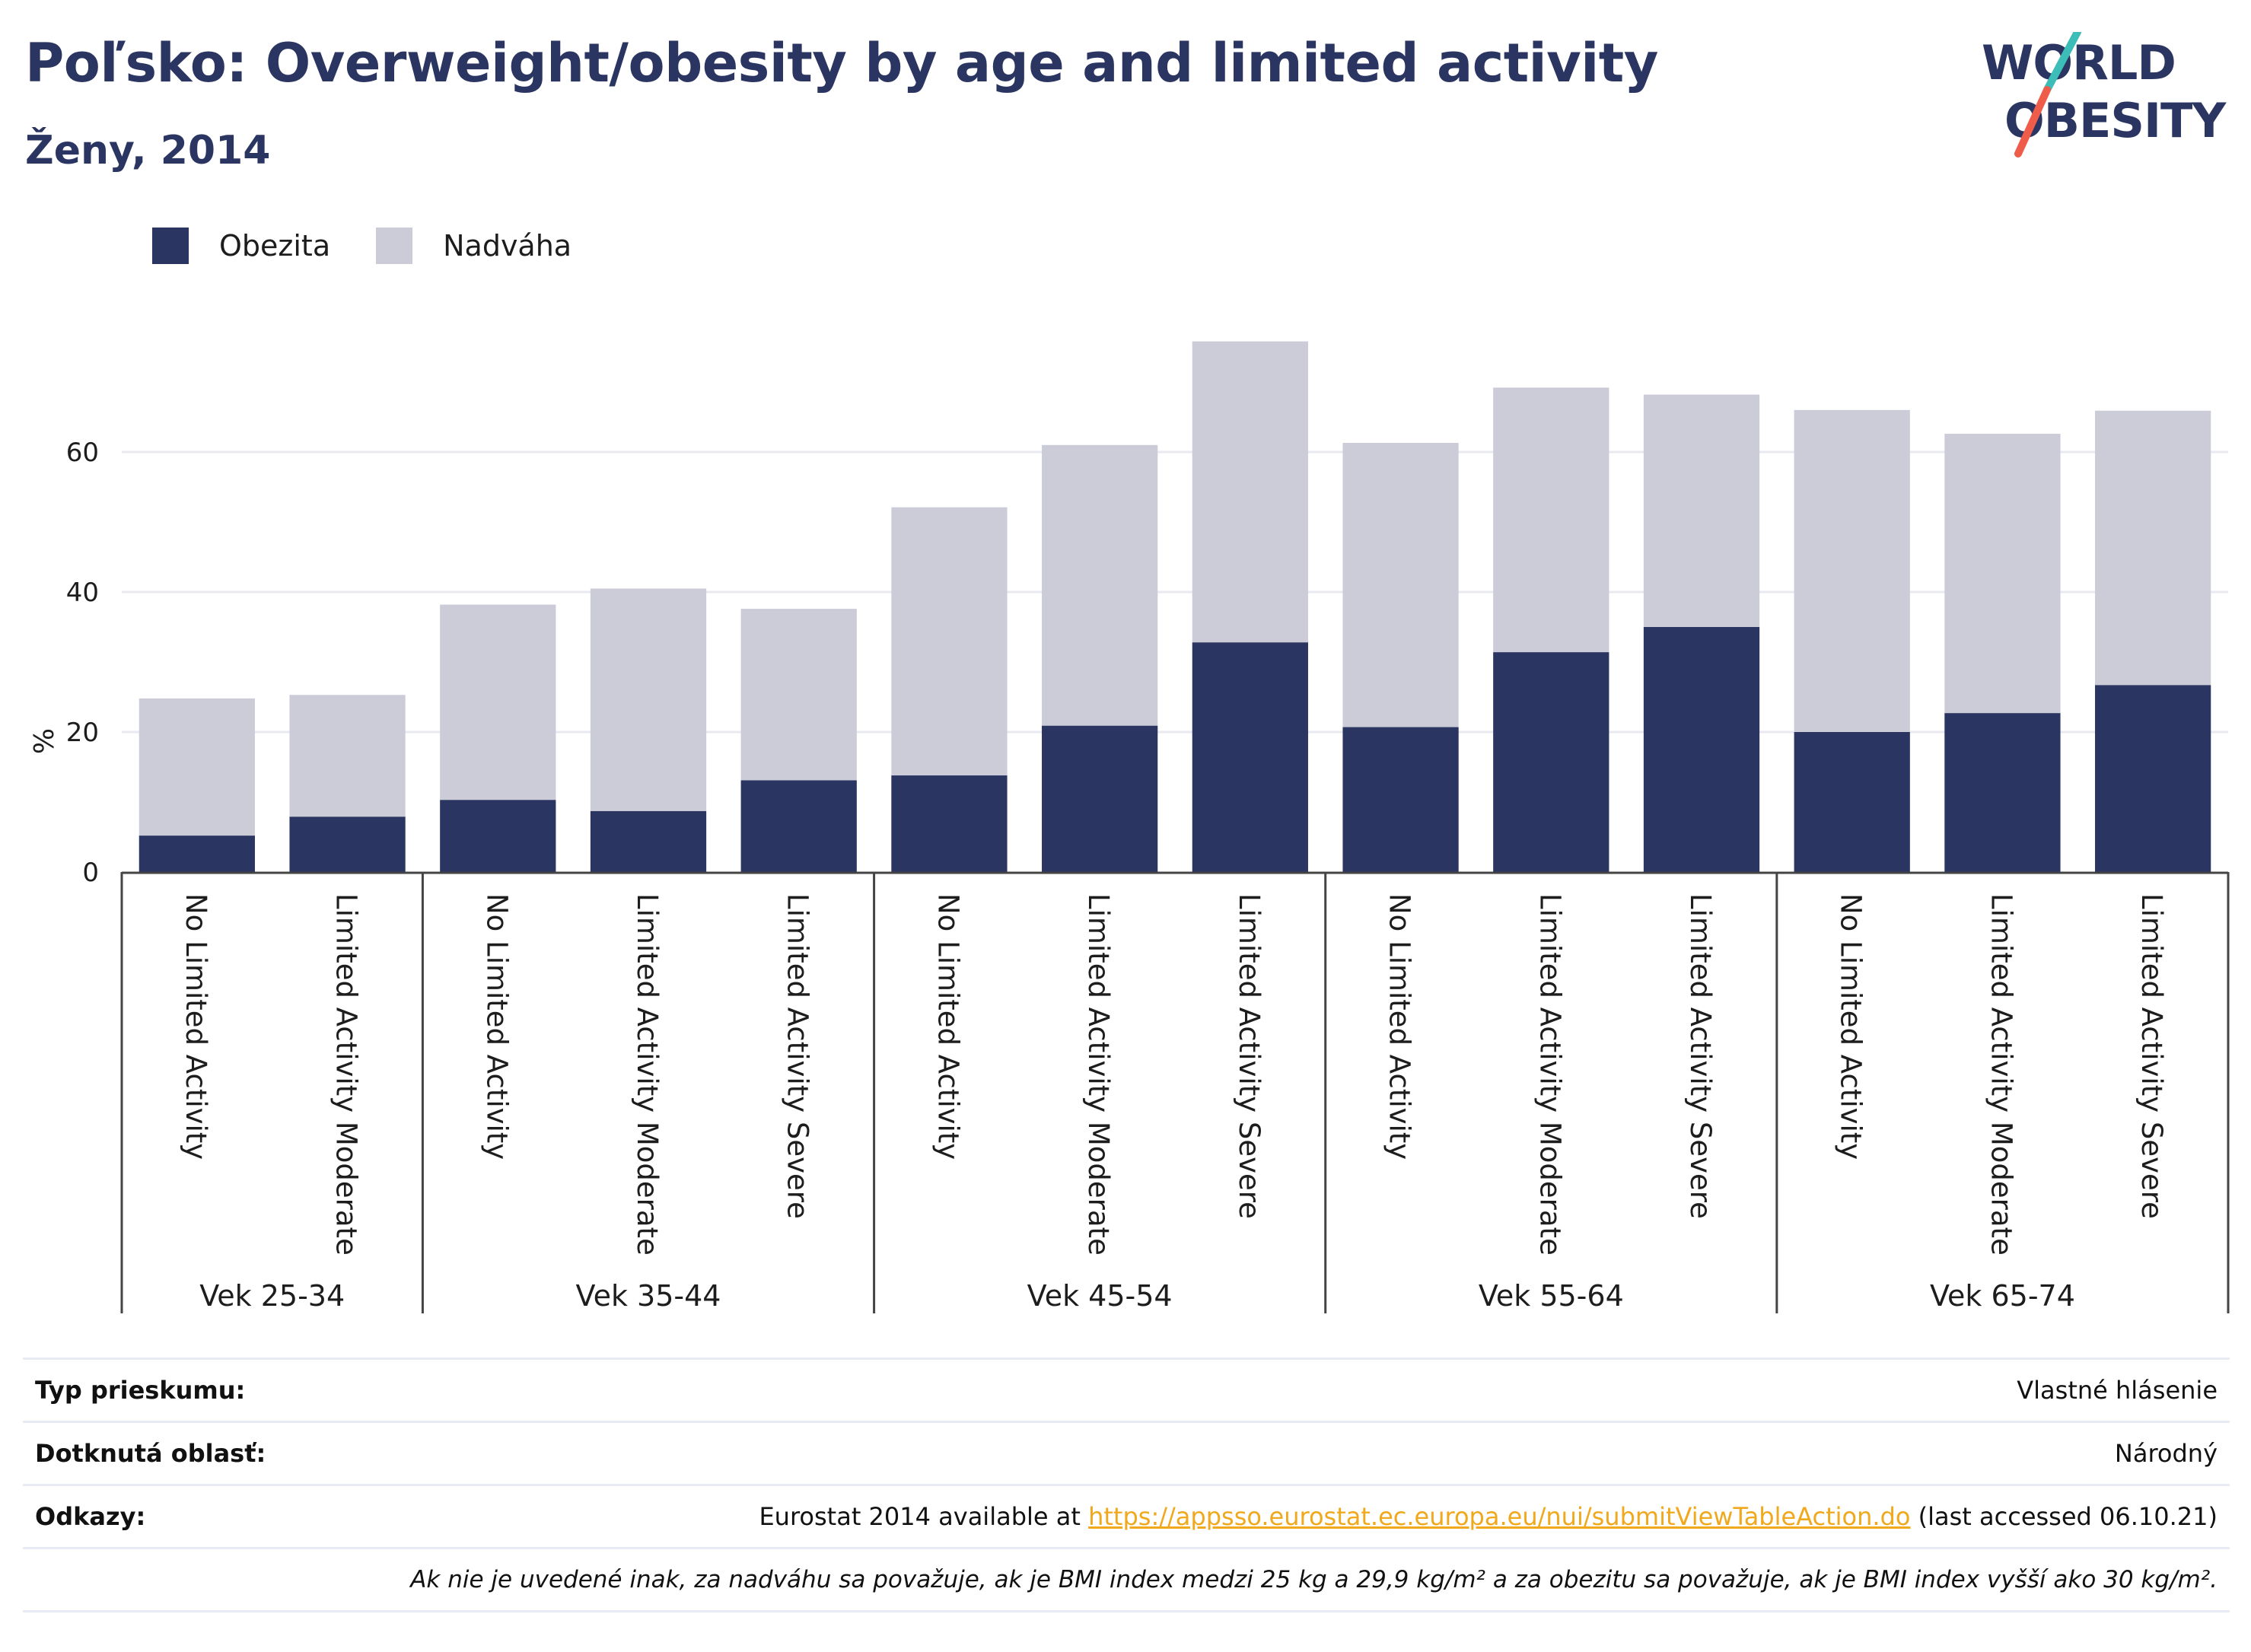  I want to click on group-label: Vek 55-64, so click(1551, 1296).